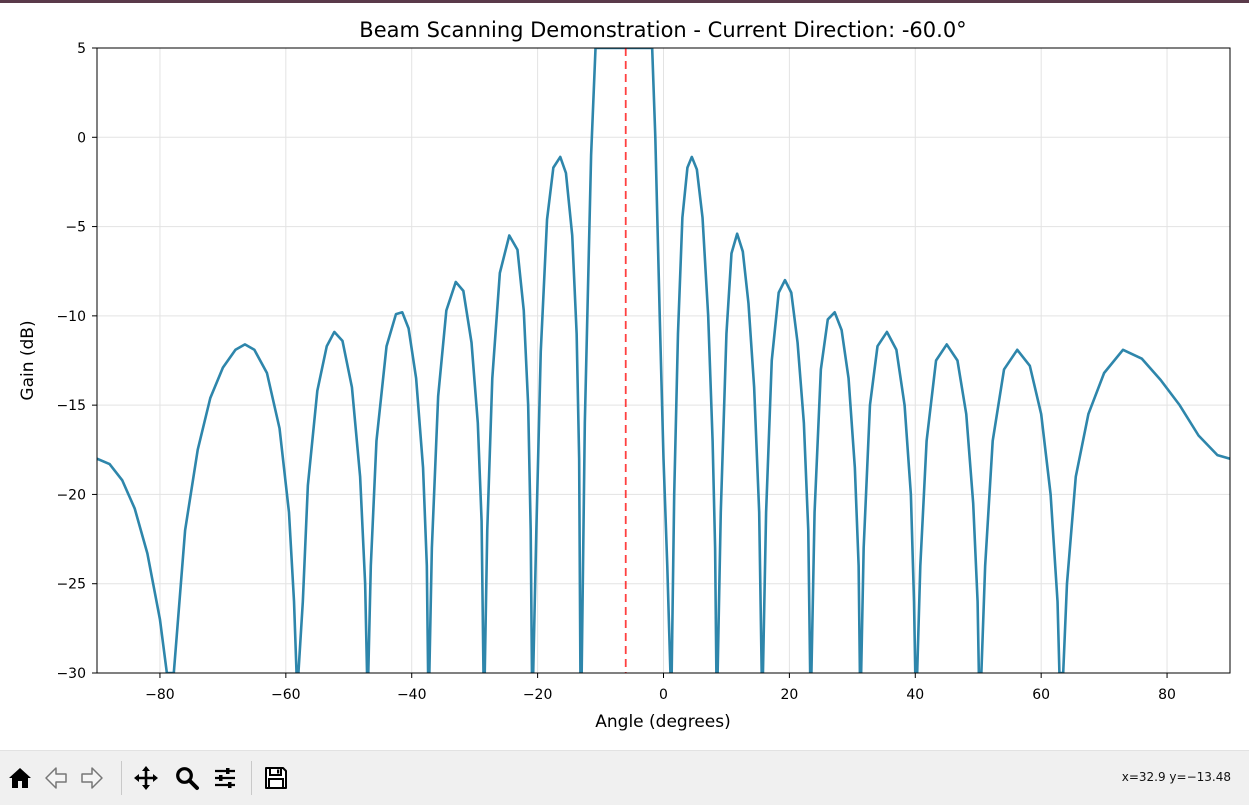 The image size is (1249, 805). I want to click on pan-button, so click(146, 778).